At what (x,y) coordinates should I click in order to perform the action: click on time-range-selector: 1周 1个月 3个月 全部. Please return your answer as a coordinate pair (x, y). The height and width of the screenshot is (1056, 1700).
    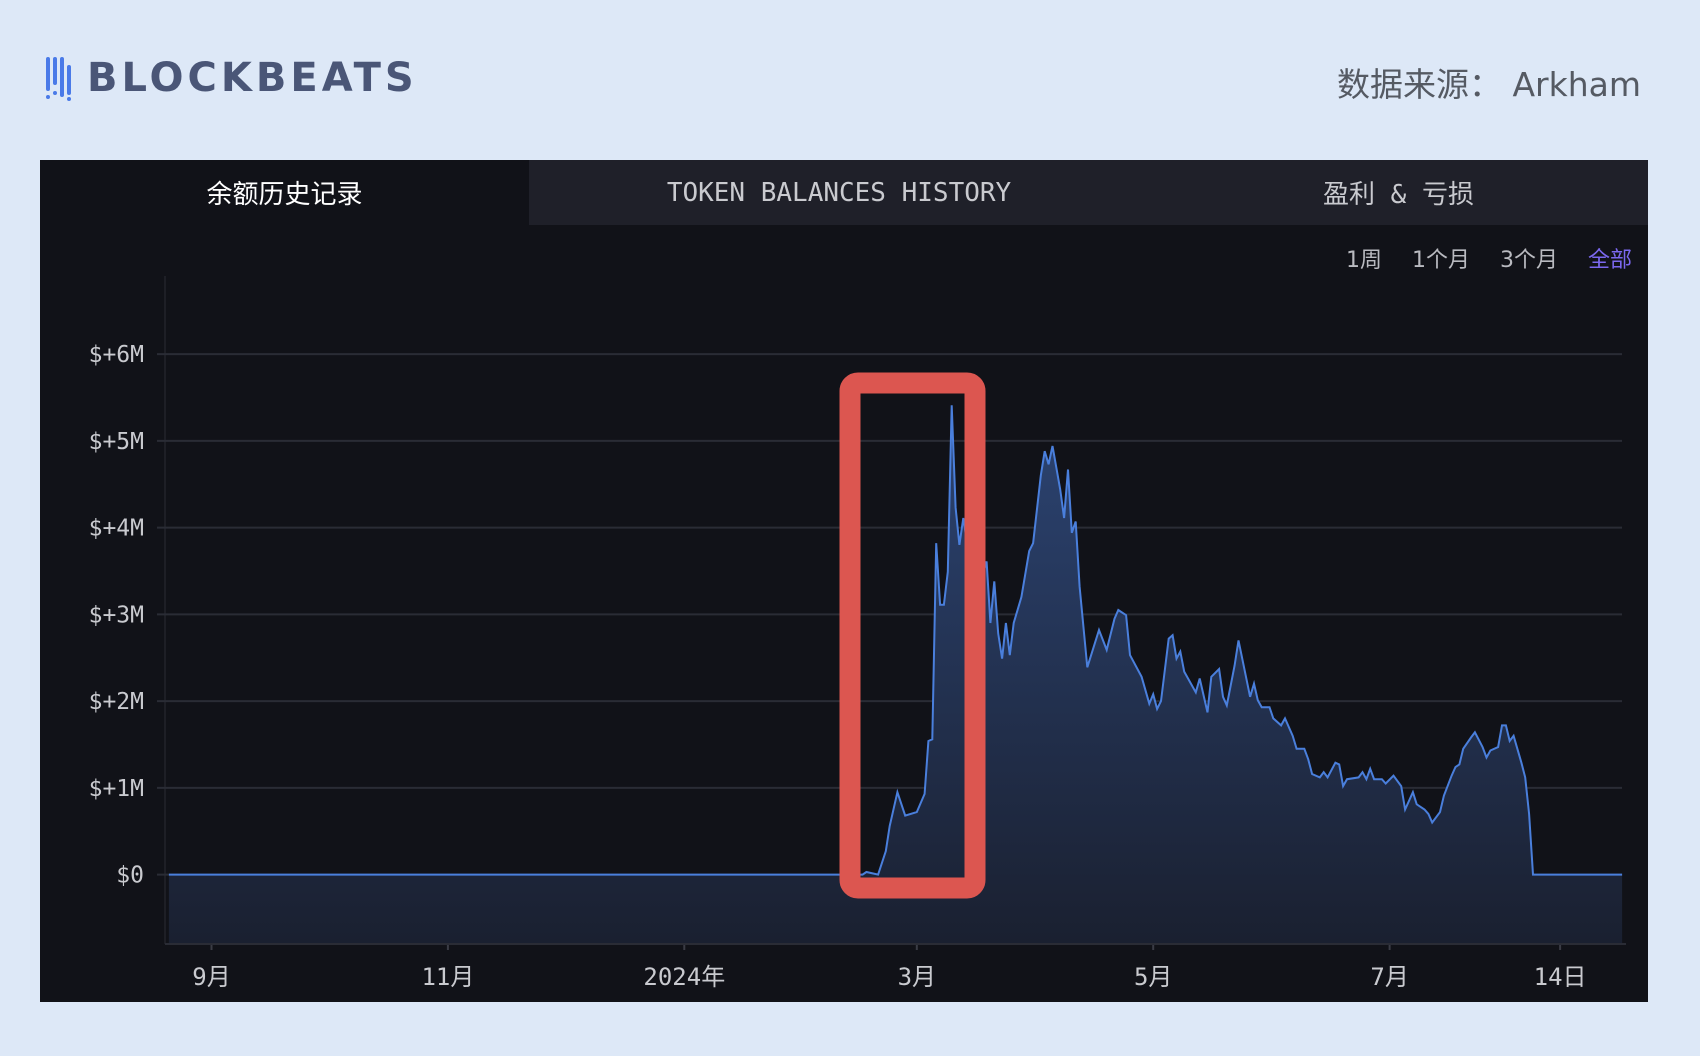
    Looking at the image, I should click on (1489, 258).